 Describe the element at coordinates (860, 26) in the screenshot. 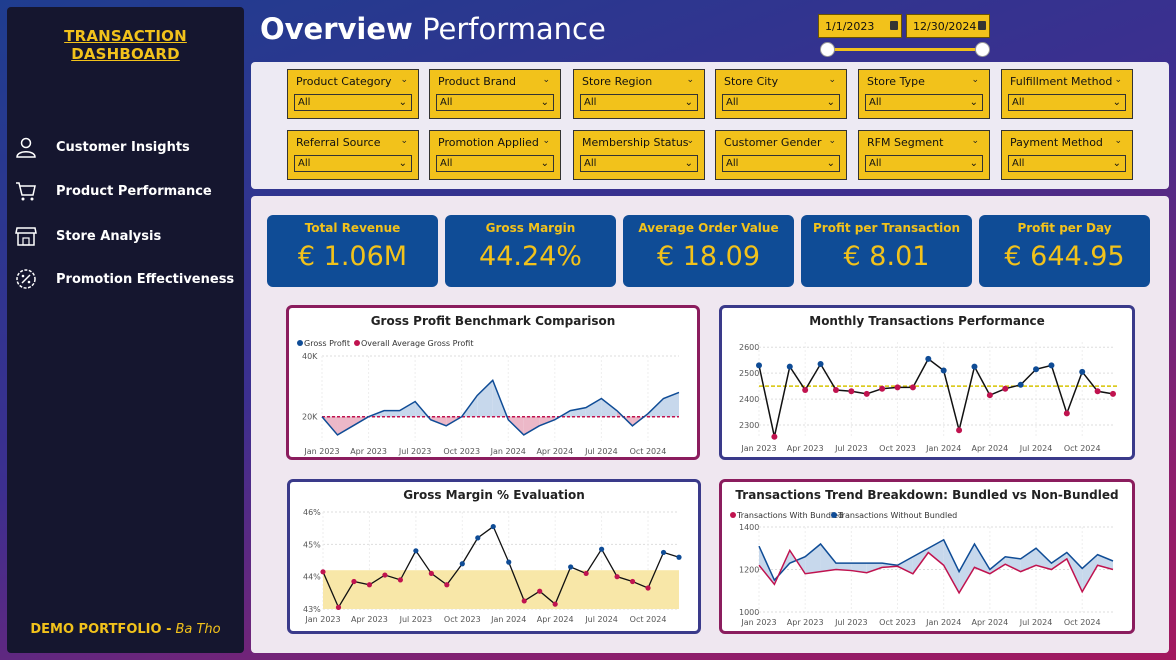

I see `date-start-input: 1/1/2023` at that location.